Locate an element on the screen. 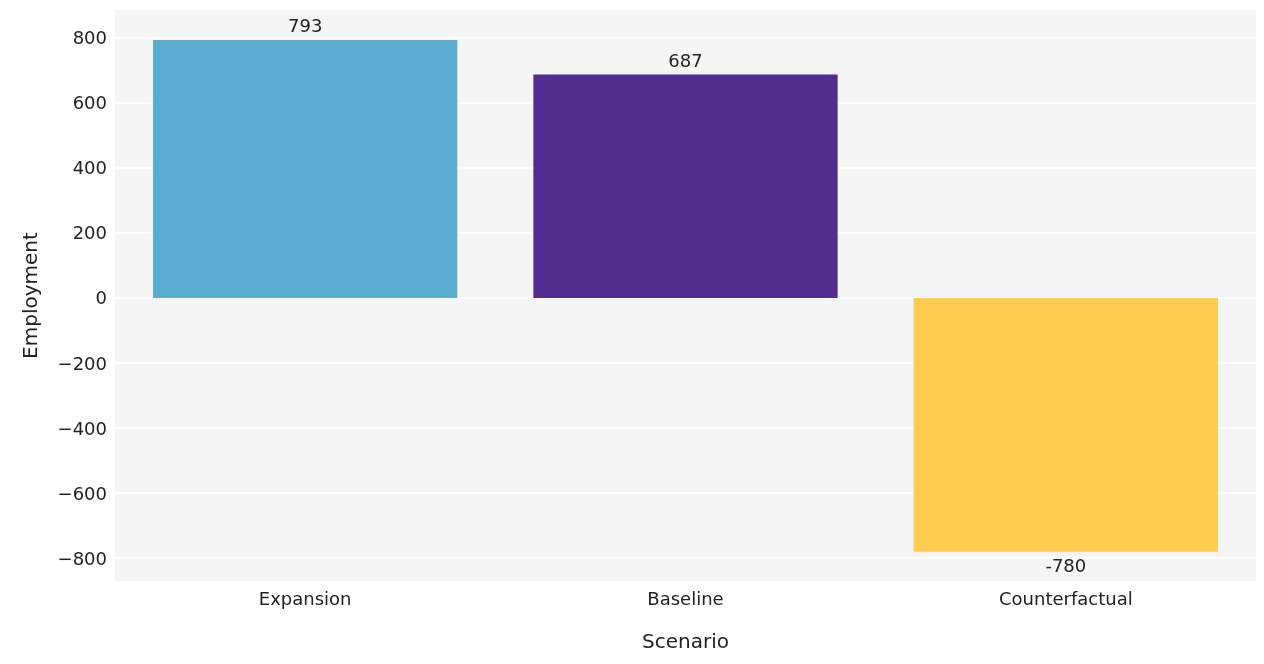 This screenshot has height=664, width=1264. y-tick-label: 0 is located at coordinates (101, 298).